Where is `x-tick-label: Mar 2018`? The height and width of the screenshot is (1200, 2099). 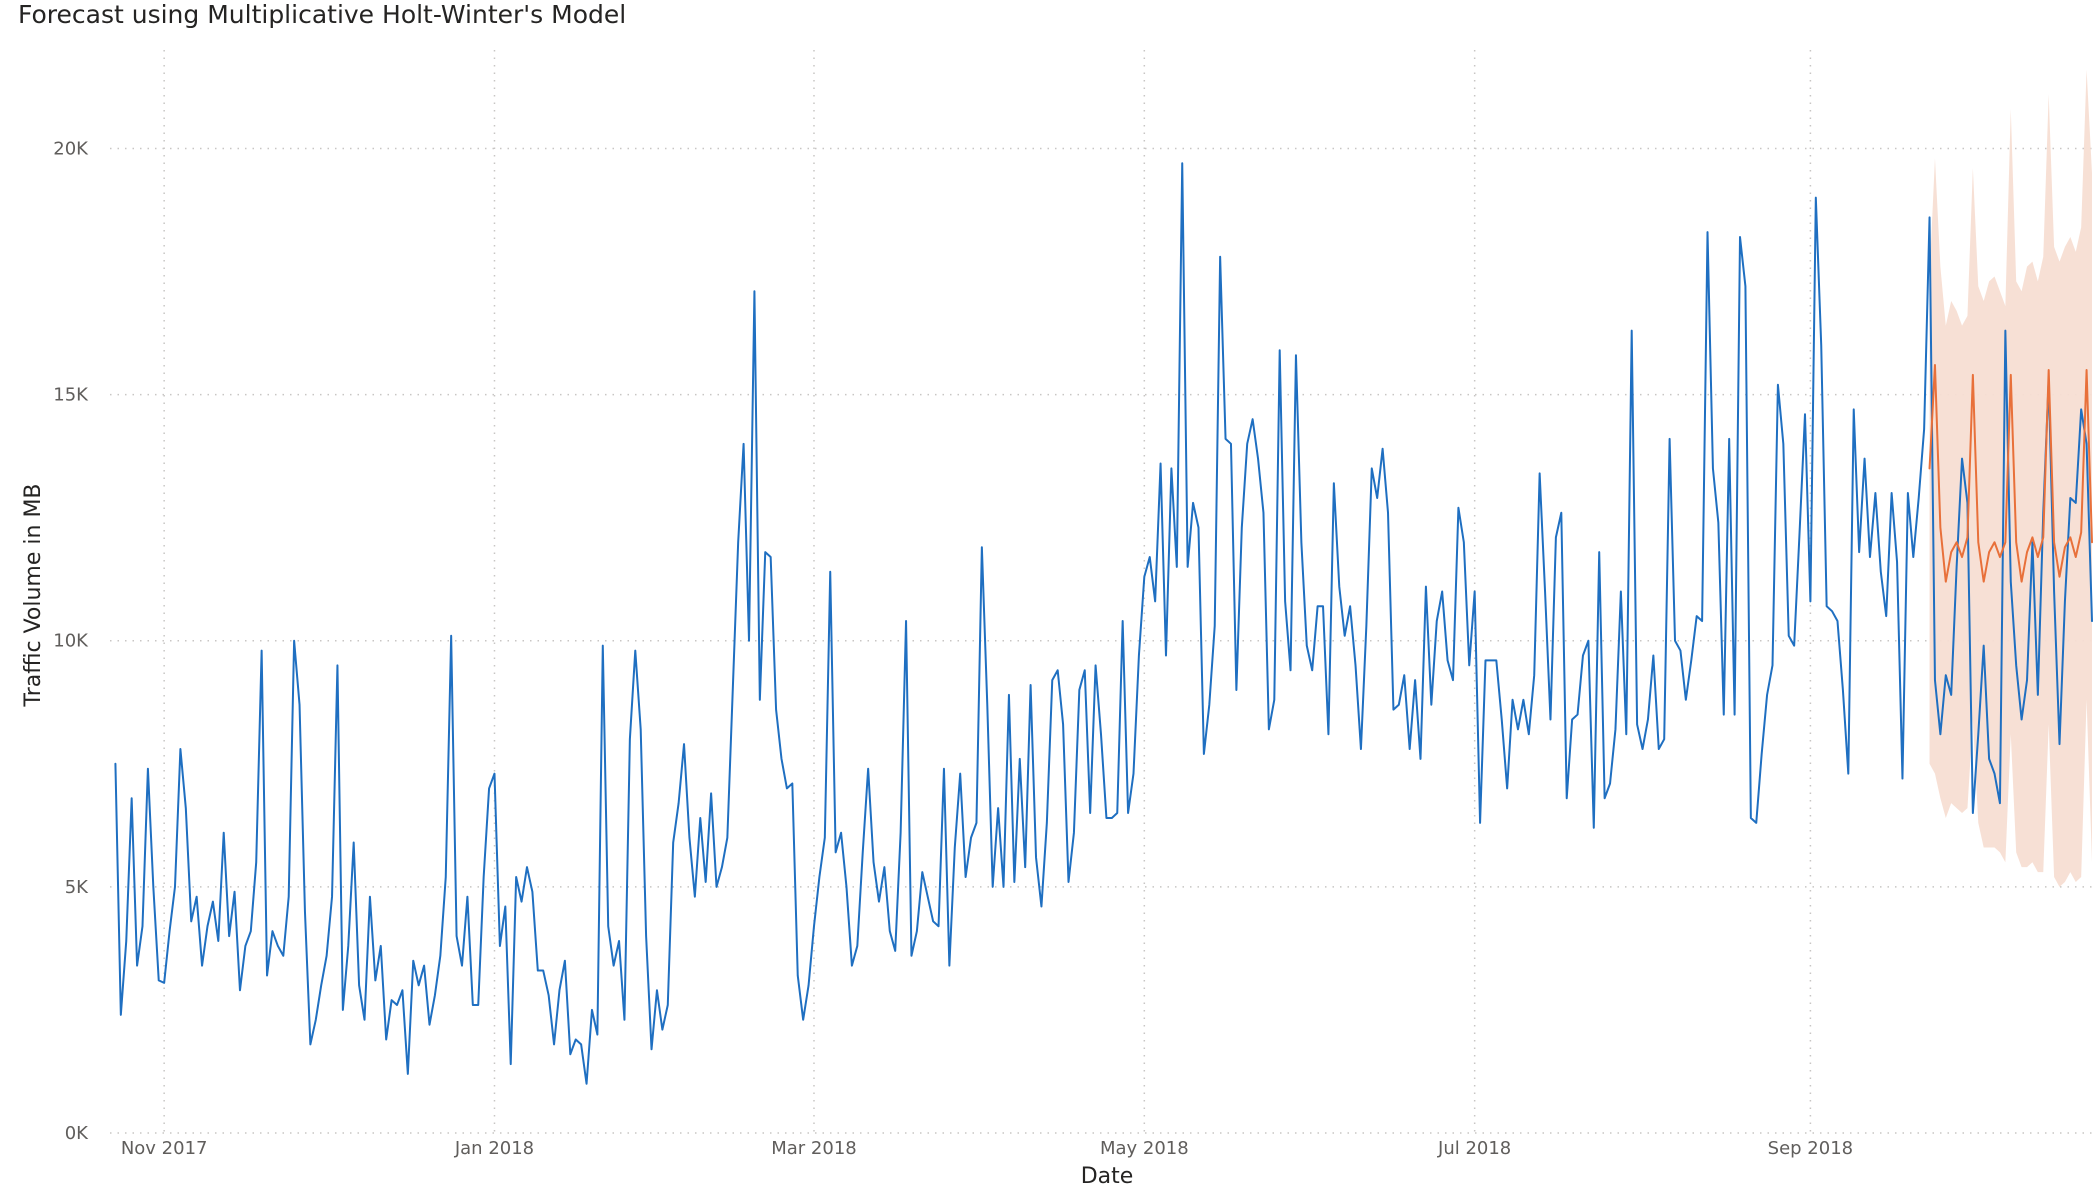
x-tick-label: Mar 2018 is located at coordinates (814, 1148).